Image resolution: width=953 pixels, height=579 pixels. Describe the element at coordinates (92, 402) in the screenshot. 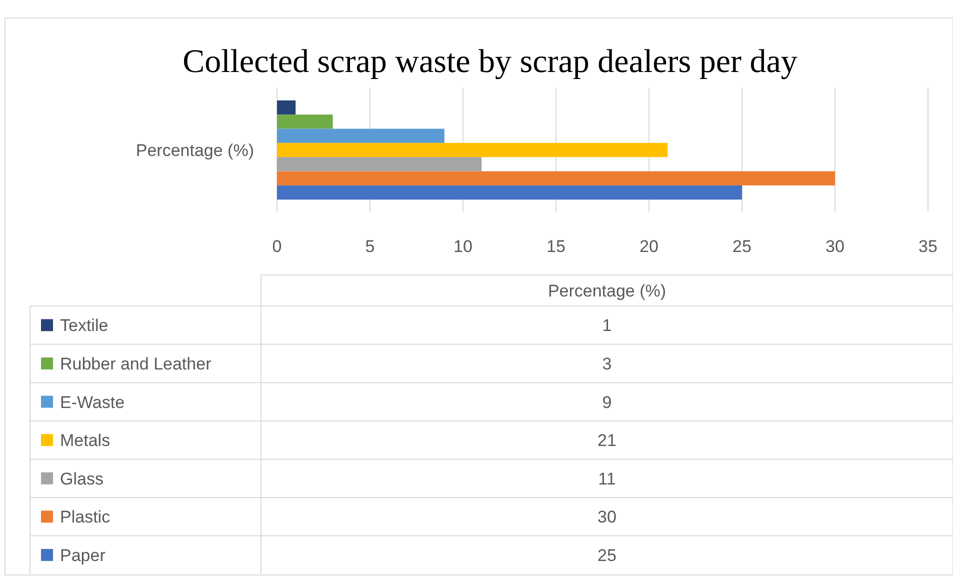

I see `legend-label: E-Waste` at that location.